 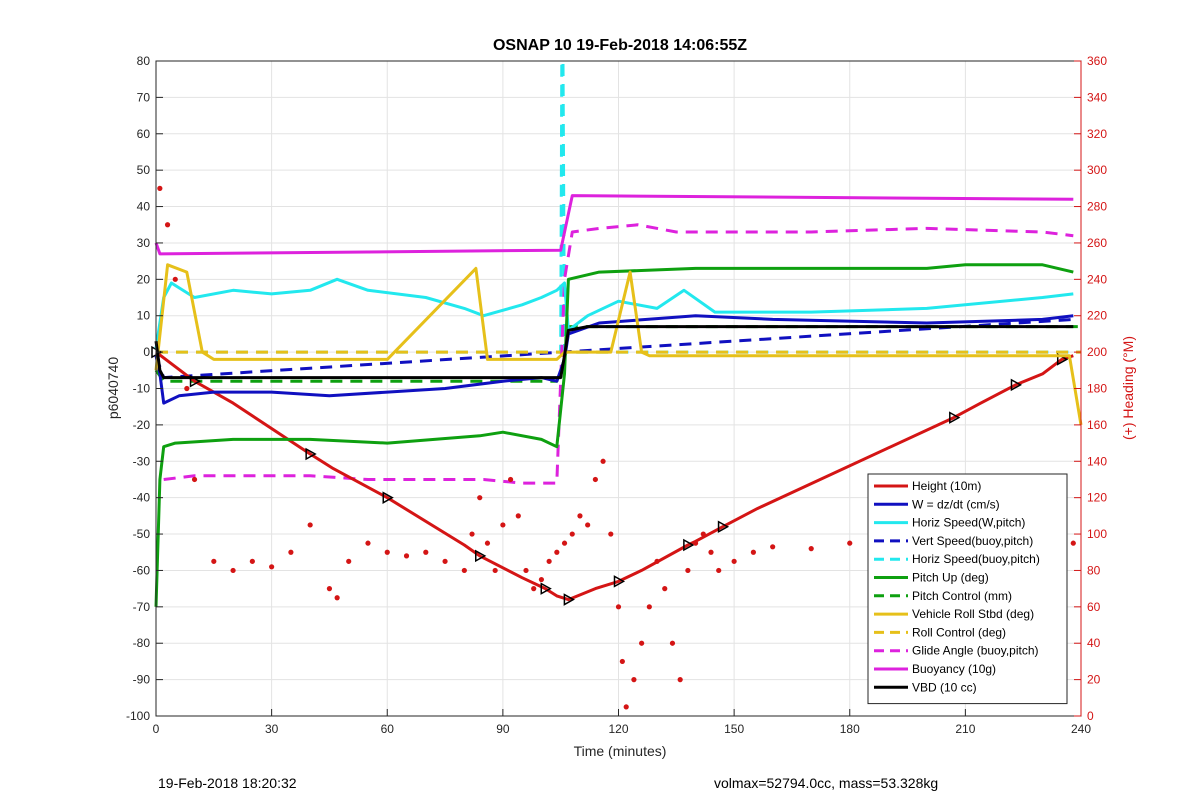 I want to click on y-tick-label: -30, so click(x=142, y=461).